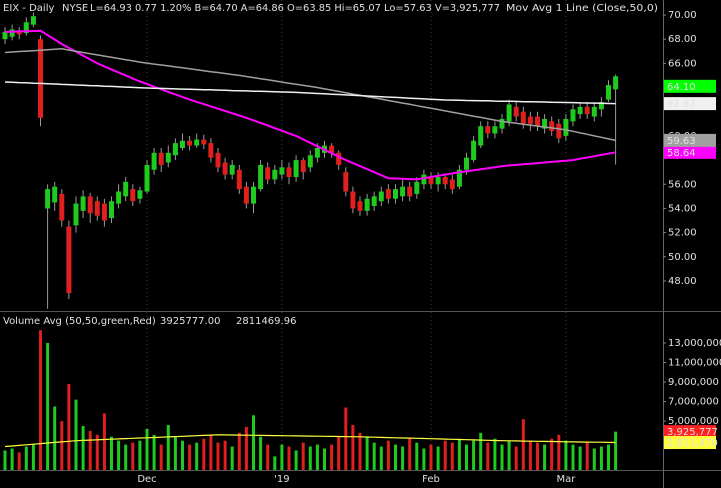  Describe the element at coordinates (693, 421) in the screenshot. I see `volume-tick-label: 5,000,000` at that location.